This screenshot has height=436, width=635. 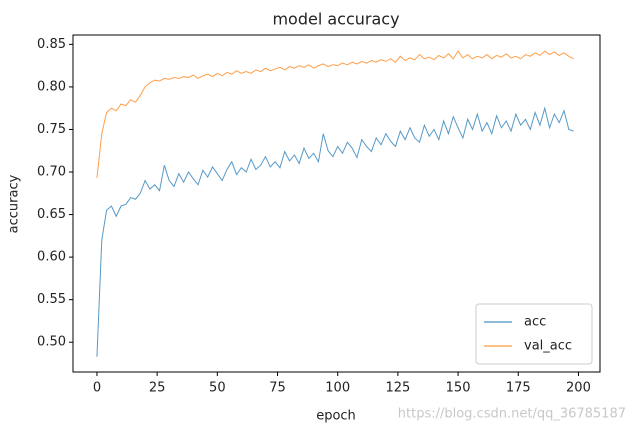 What do you see at coordinates (337, 388) in the screenshot?
I see `x-tick-label: 100` at bounding box center [337, 388].